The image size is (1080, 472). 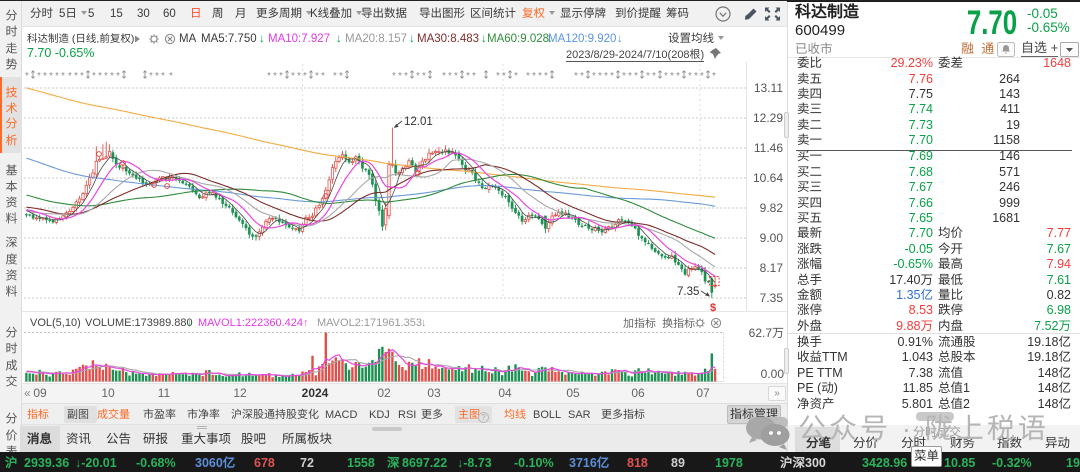 What do you see at coordinates (688, 292) in the screenshot?
I see `svg-text: 7.35` at bounding box center [688, 292].